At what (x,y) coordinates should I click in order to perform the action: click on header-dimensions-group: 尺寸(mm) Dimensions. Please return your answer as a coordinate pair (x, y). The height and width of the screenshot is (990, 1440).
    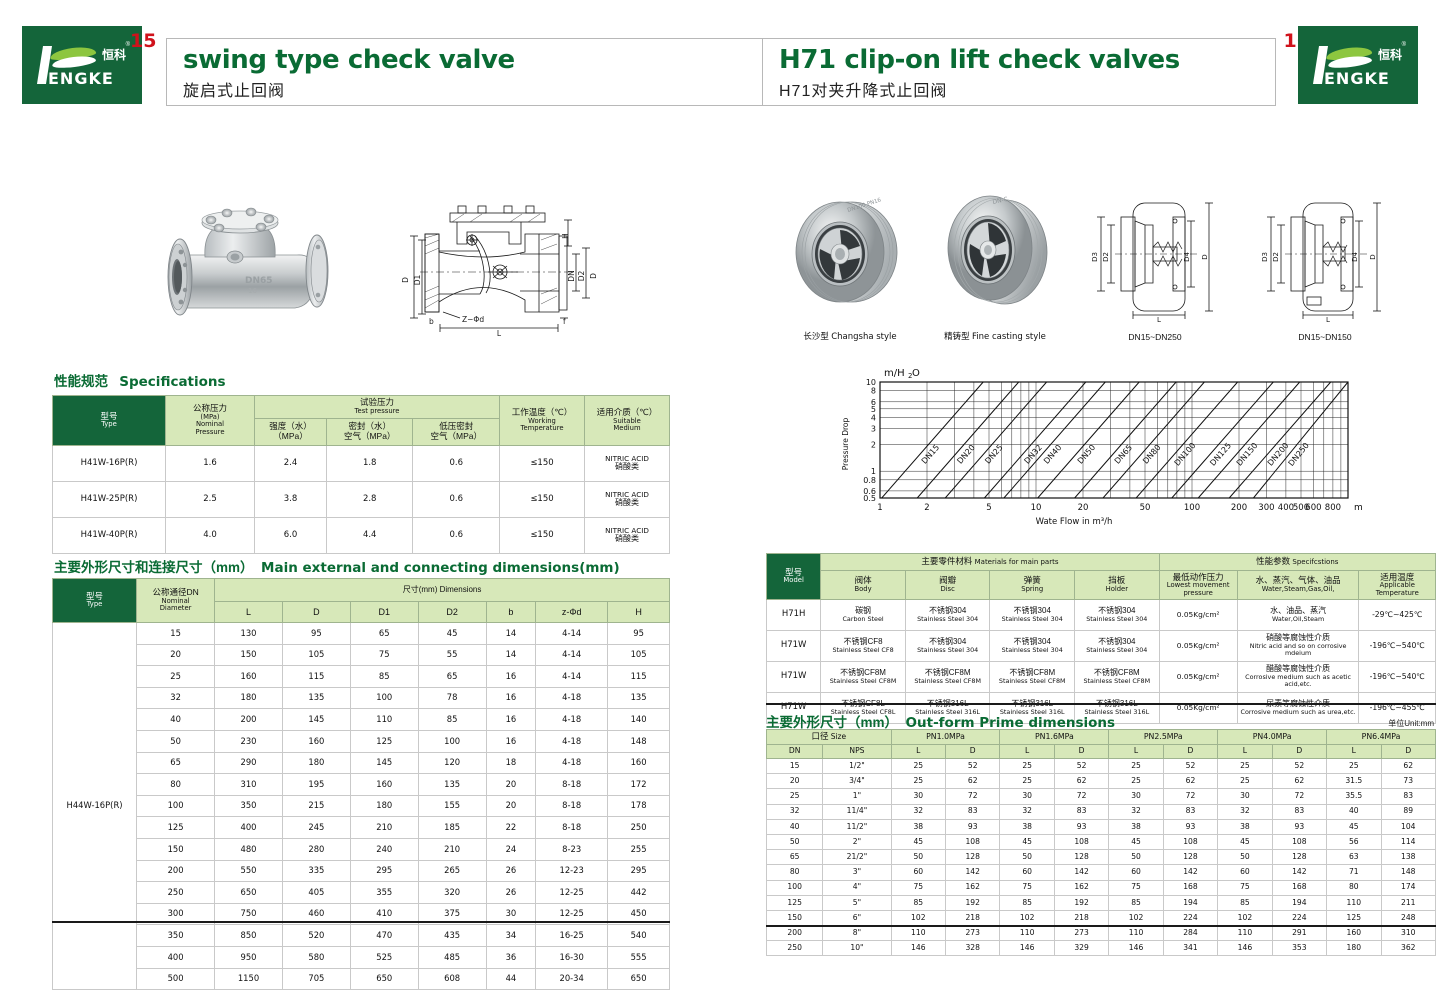
    Looking at the image, I should click on (442, 590).